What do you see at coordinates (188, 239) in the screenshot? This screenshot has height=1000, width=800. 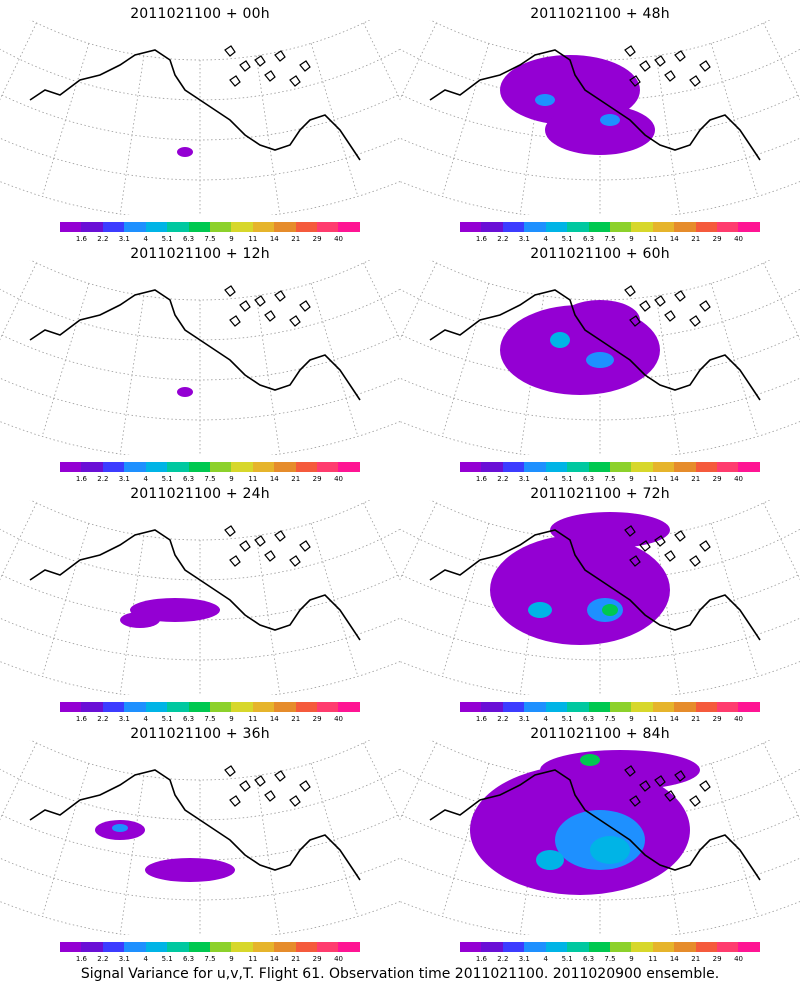 I see `colorbar-tick-label: 6.3` at bounding box center [188, 239].